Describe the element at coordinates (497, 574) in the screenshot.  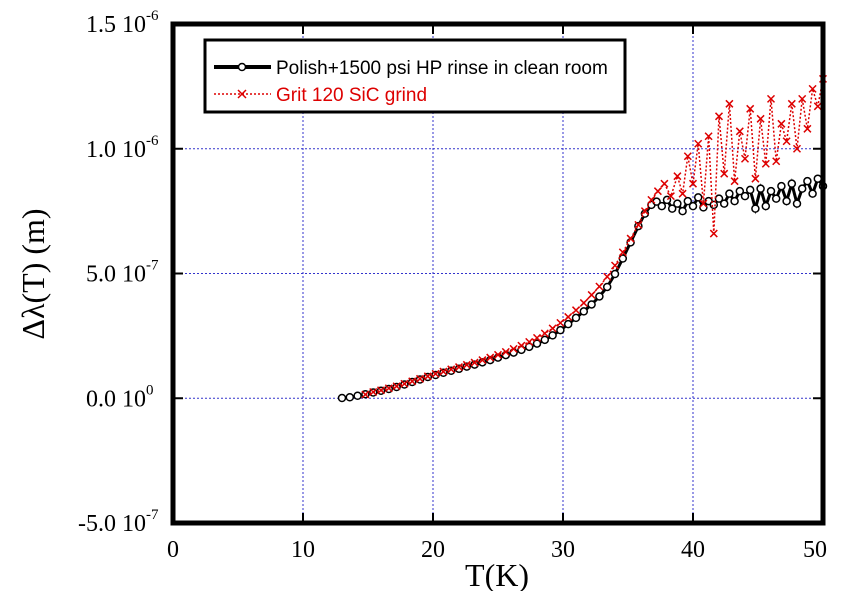
I see `x-axis-title: T(K)` at that location.